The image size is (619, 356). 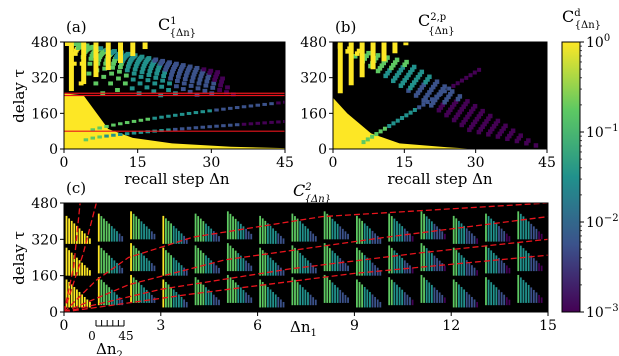 I want to click on x-tick-label: 30, so click(x=211, y=163).